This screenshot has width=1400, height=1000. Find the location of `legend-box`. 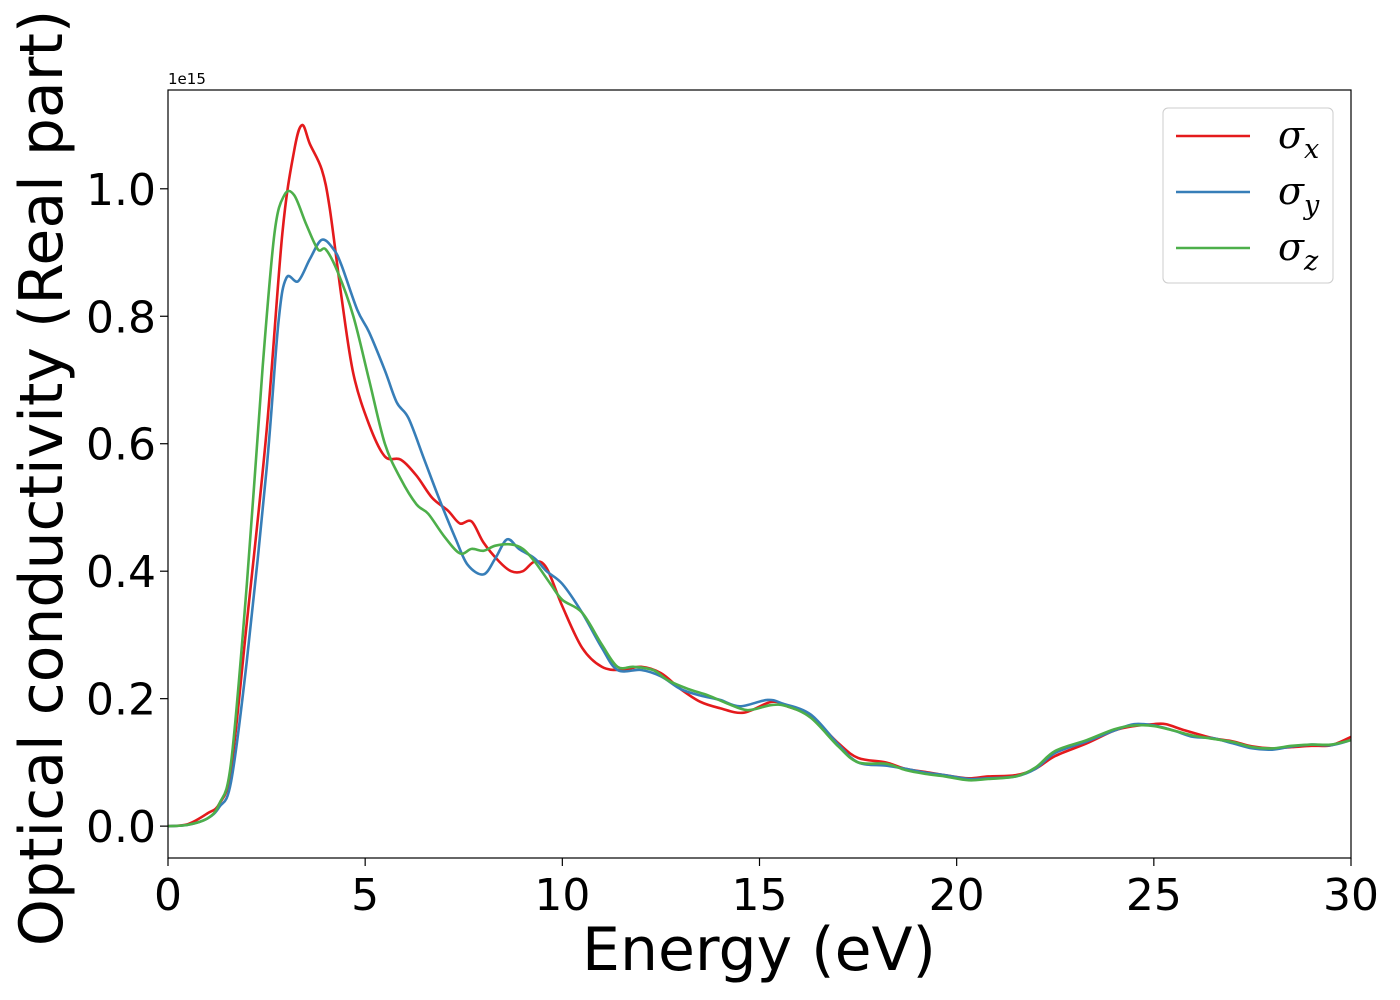

legend-box is located at coordinates (1248, 195).